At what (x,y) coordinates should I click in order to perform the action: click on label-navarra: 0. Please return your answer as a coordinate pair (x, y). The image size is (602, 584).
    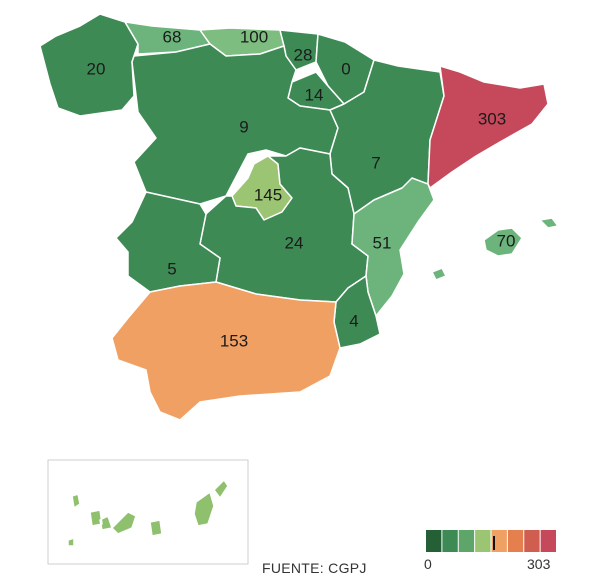
    Looking at the image, I should click on (345, 68).